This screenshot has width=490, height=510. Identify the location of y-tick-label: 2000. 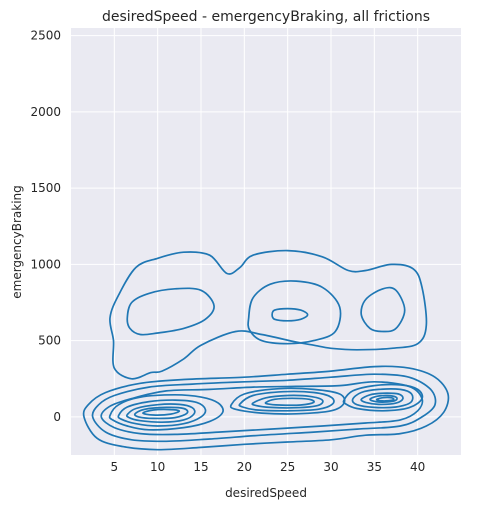
(45, 112).